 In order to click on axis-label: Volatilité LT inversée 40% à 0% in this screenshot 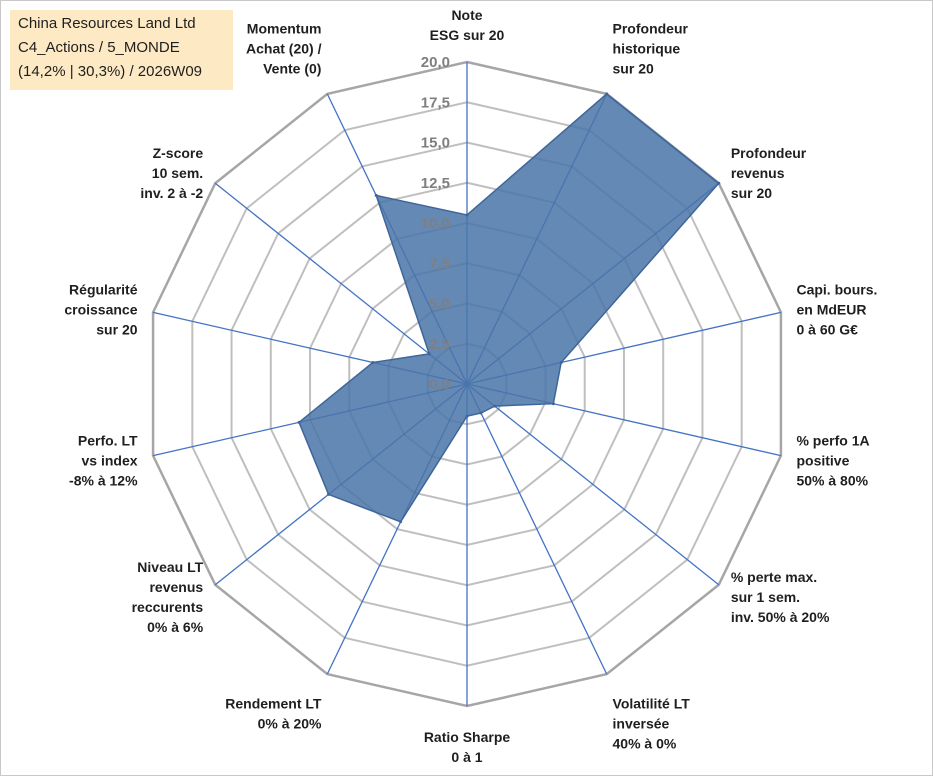, I will do `click(652, 723)`.